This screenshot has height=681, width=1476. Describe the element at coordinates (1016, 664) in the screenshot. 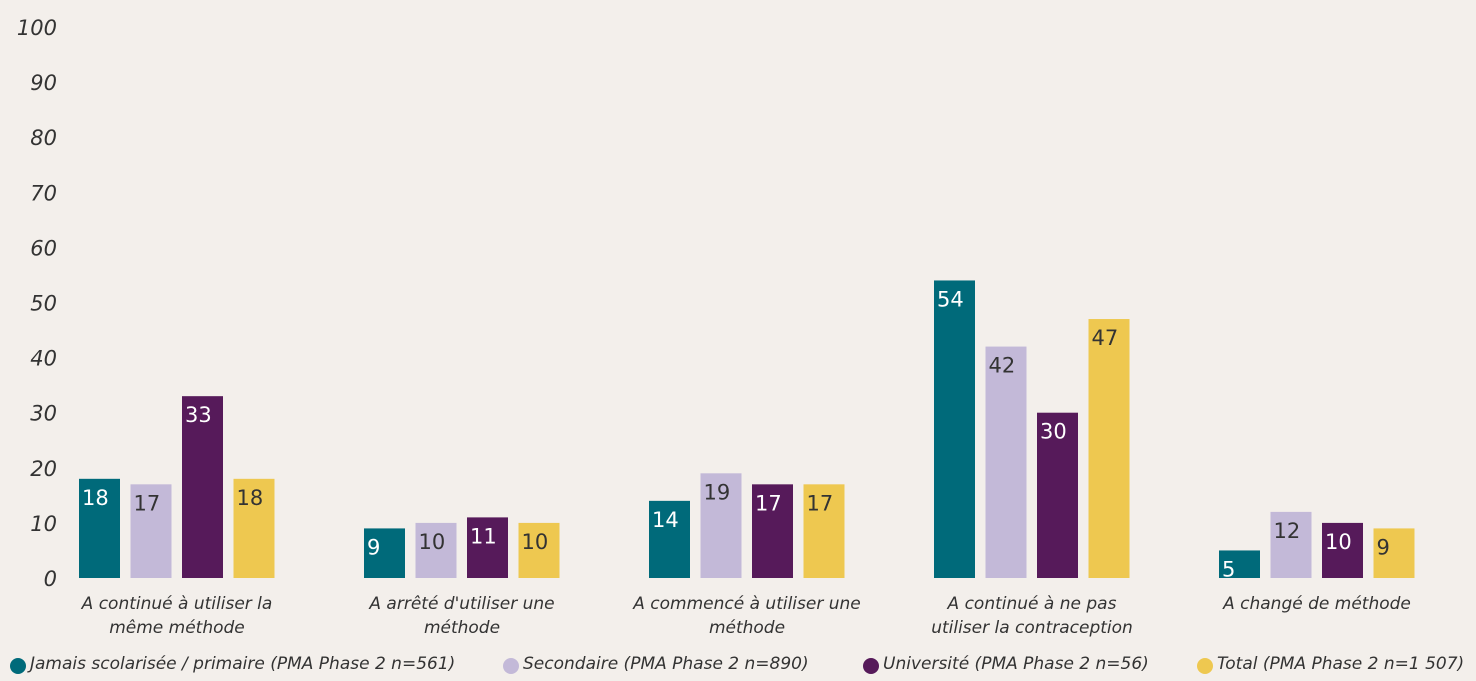

I see `legend-label: Université (PMA Phase 2 n=56)` at that location.